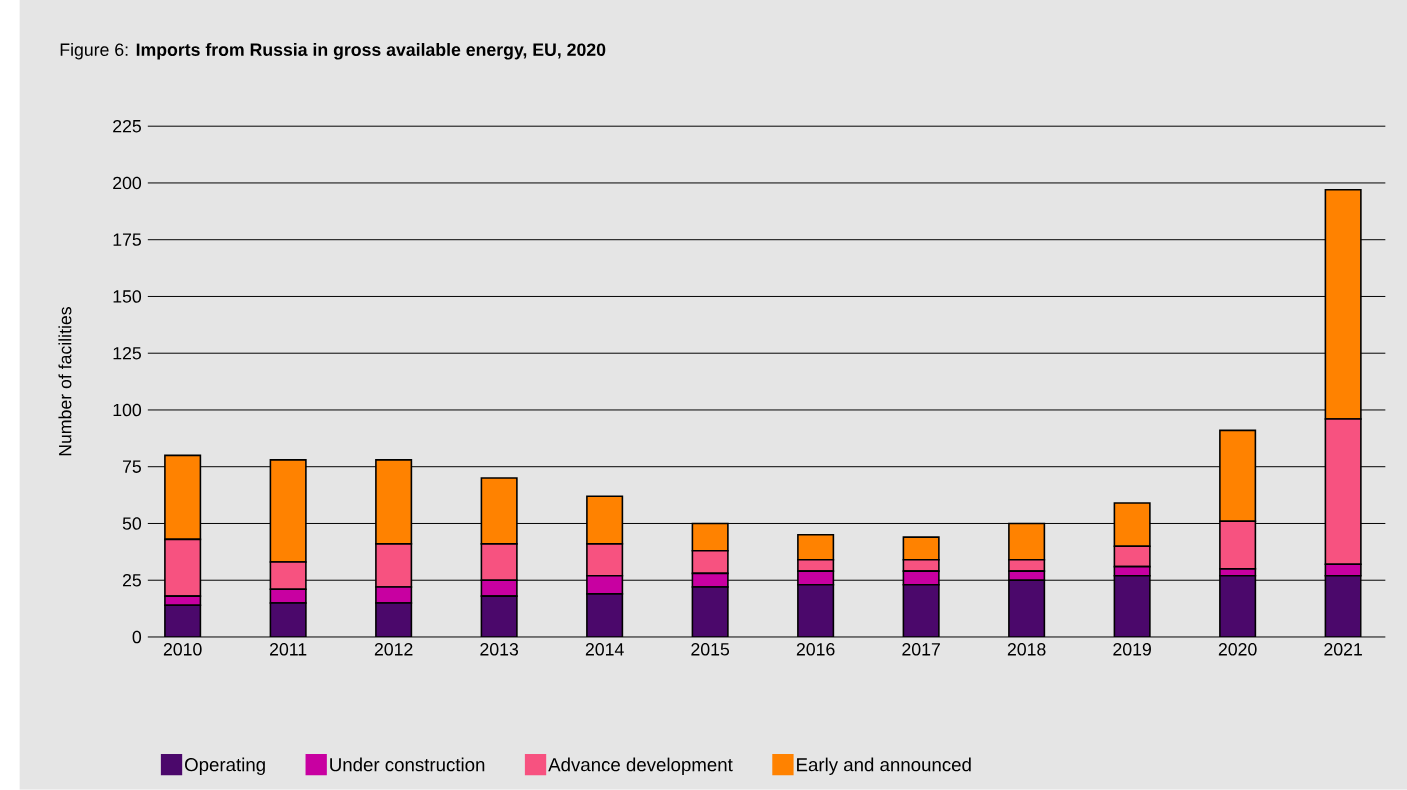 The image size is (1407, 790). I want to click on x-tick-label: 2020, so click(1237, 649).